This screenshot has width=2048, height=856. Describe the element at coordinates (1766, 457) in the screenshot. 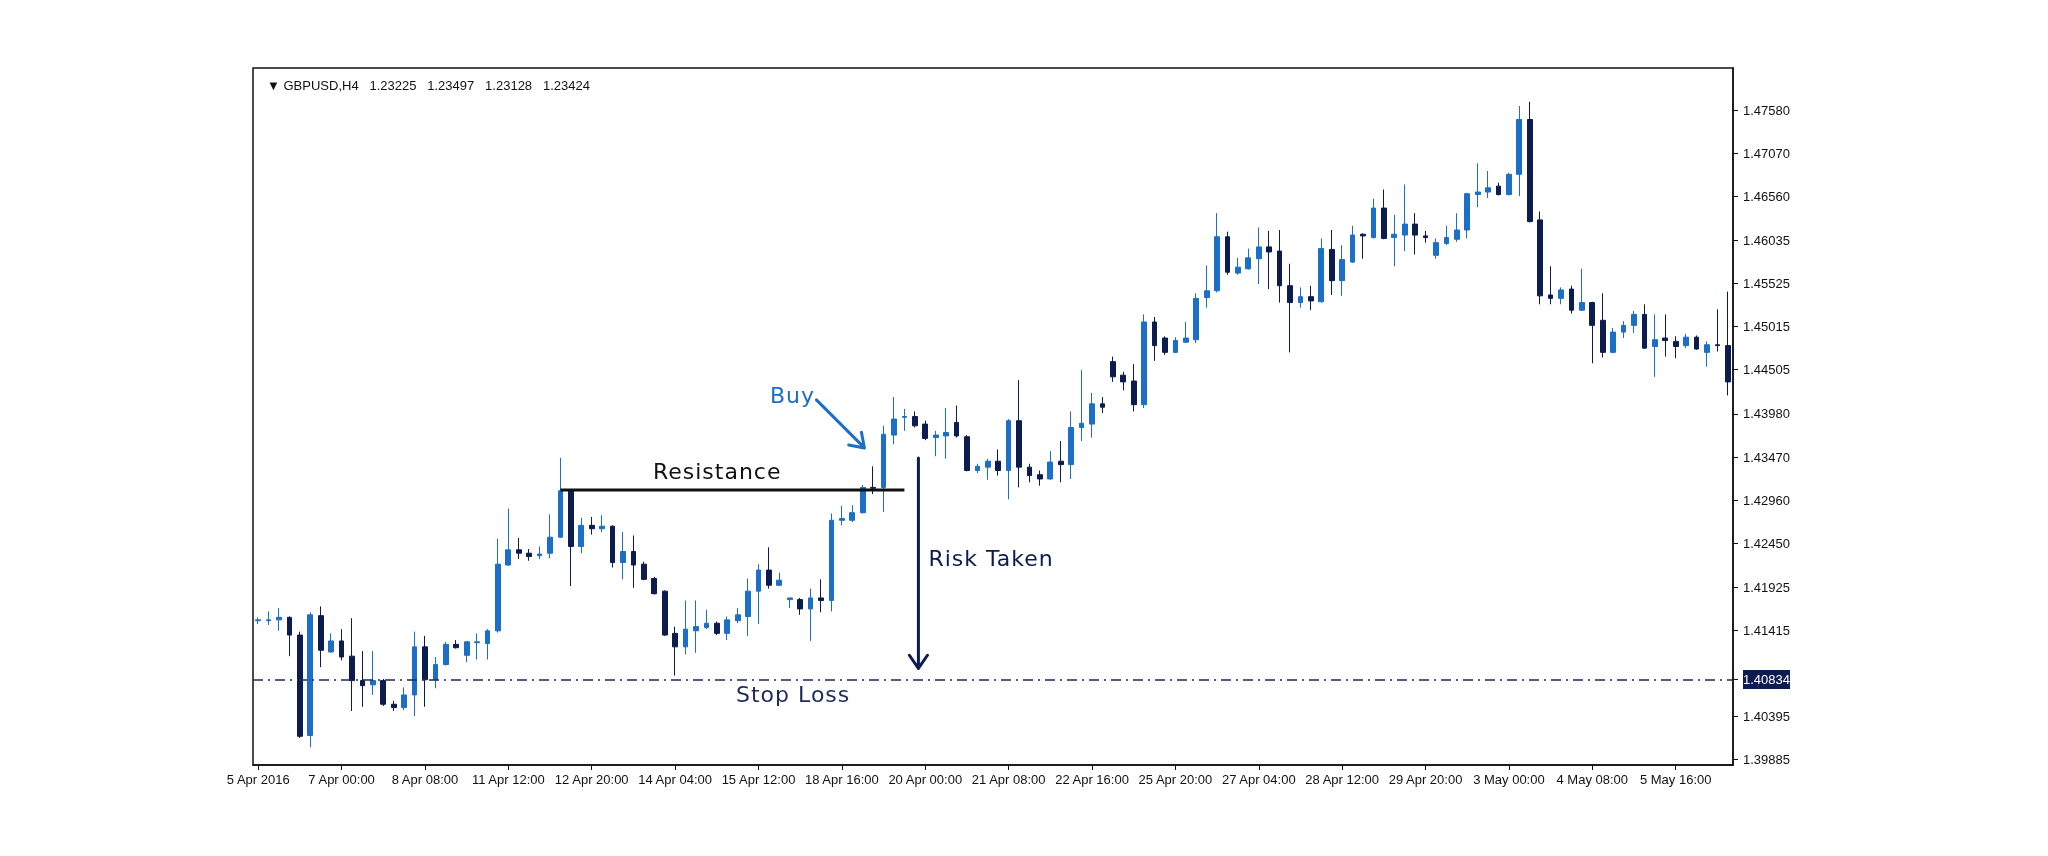

I see `y-tick-label: 1.43470` at that location.